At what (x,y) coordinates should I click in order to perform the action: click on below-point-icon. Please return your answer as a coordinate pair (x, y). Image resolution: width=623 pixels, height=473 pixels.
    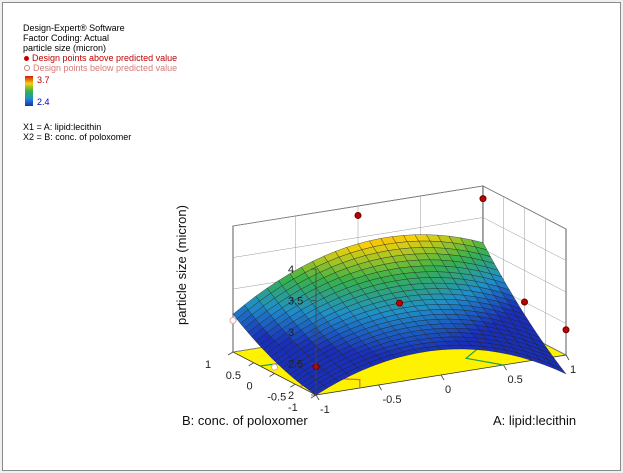
    Looking at the image, I should click on (27, 68).